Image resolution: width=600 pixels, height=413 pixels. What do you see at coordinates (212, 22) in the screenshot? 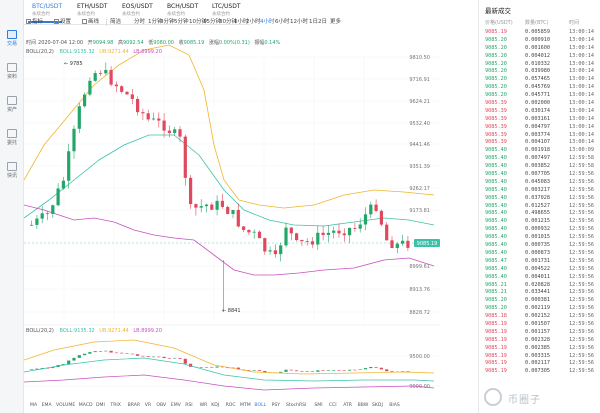
I see `interval-5: 15分钟` at bounding box center [212, 22].